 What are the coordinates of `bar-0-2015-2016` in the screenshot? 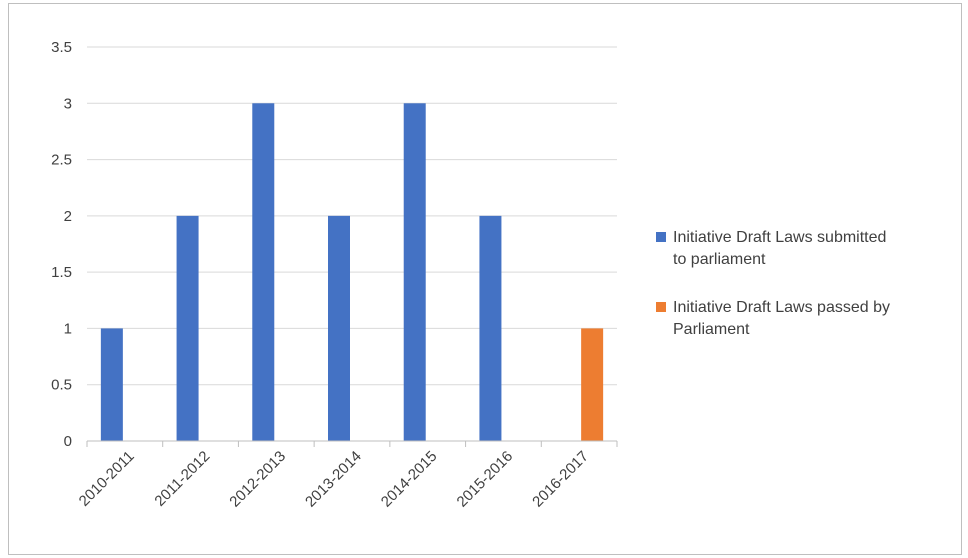 It's located at (490, 328).